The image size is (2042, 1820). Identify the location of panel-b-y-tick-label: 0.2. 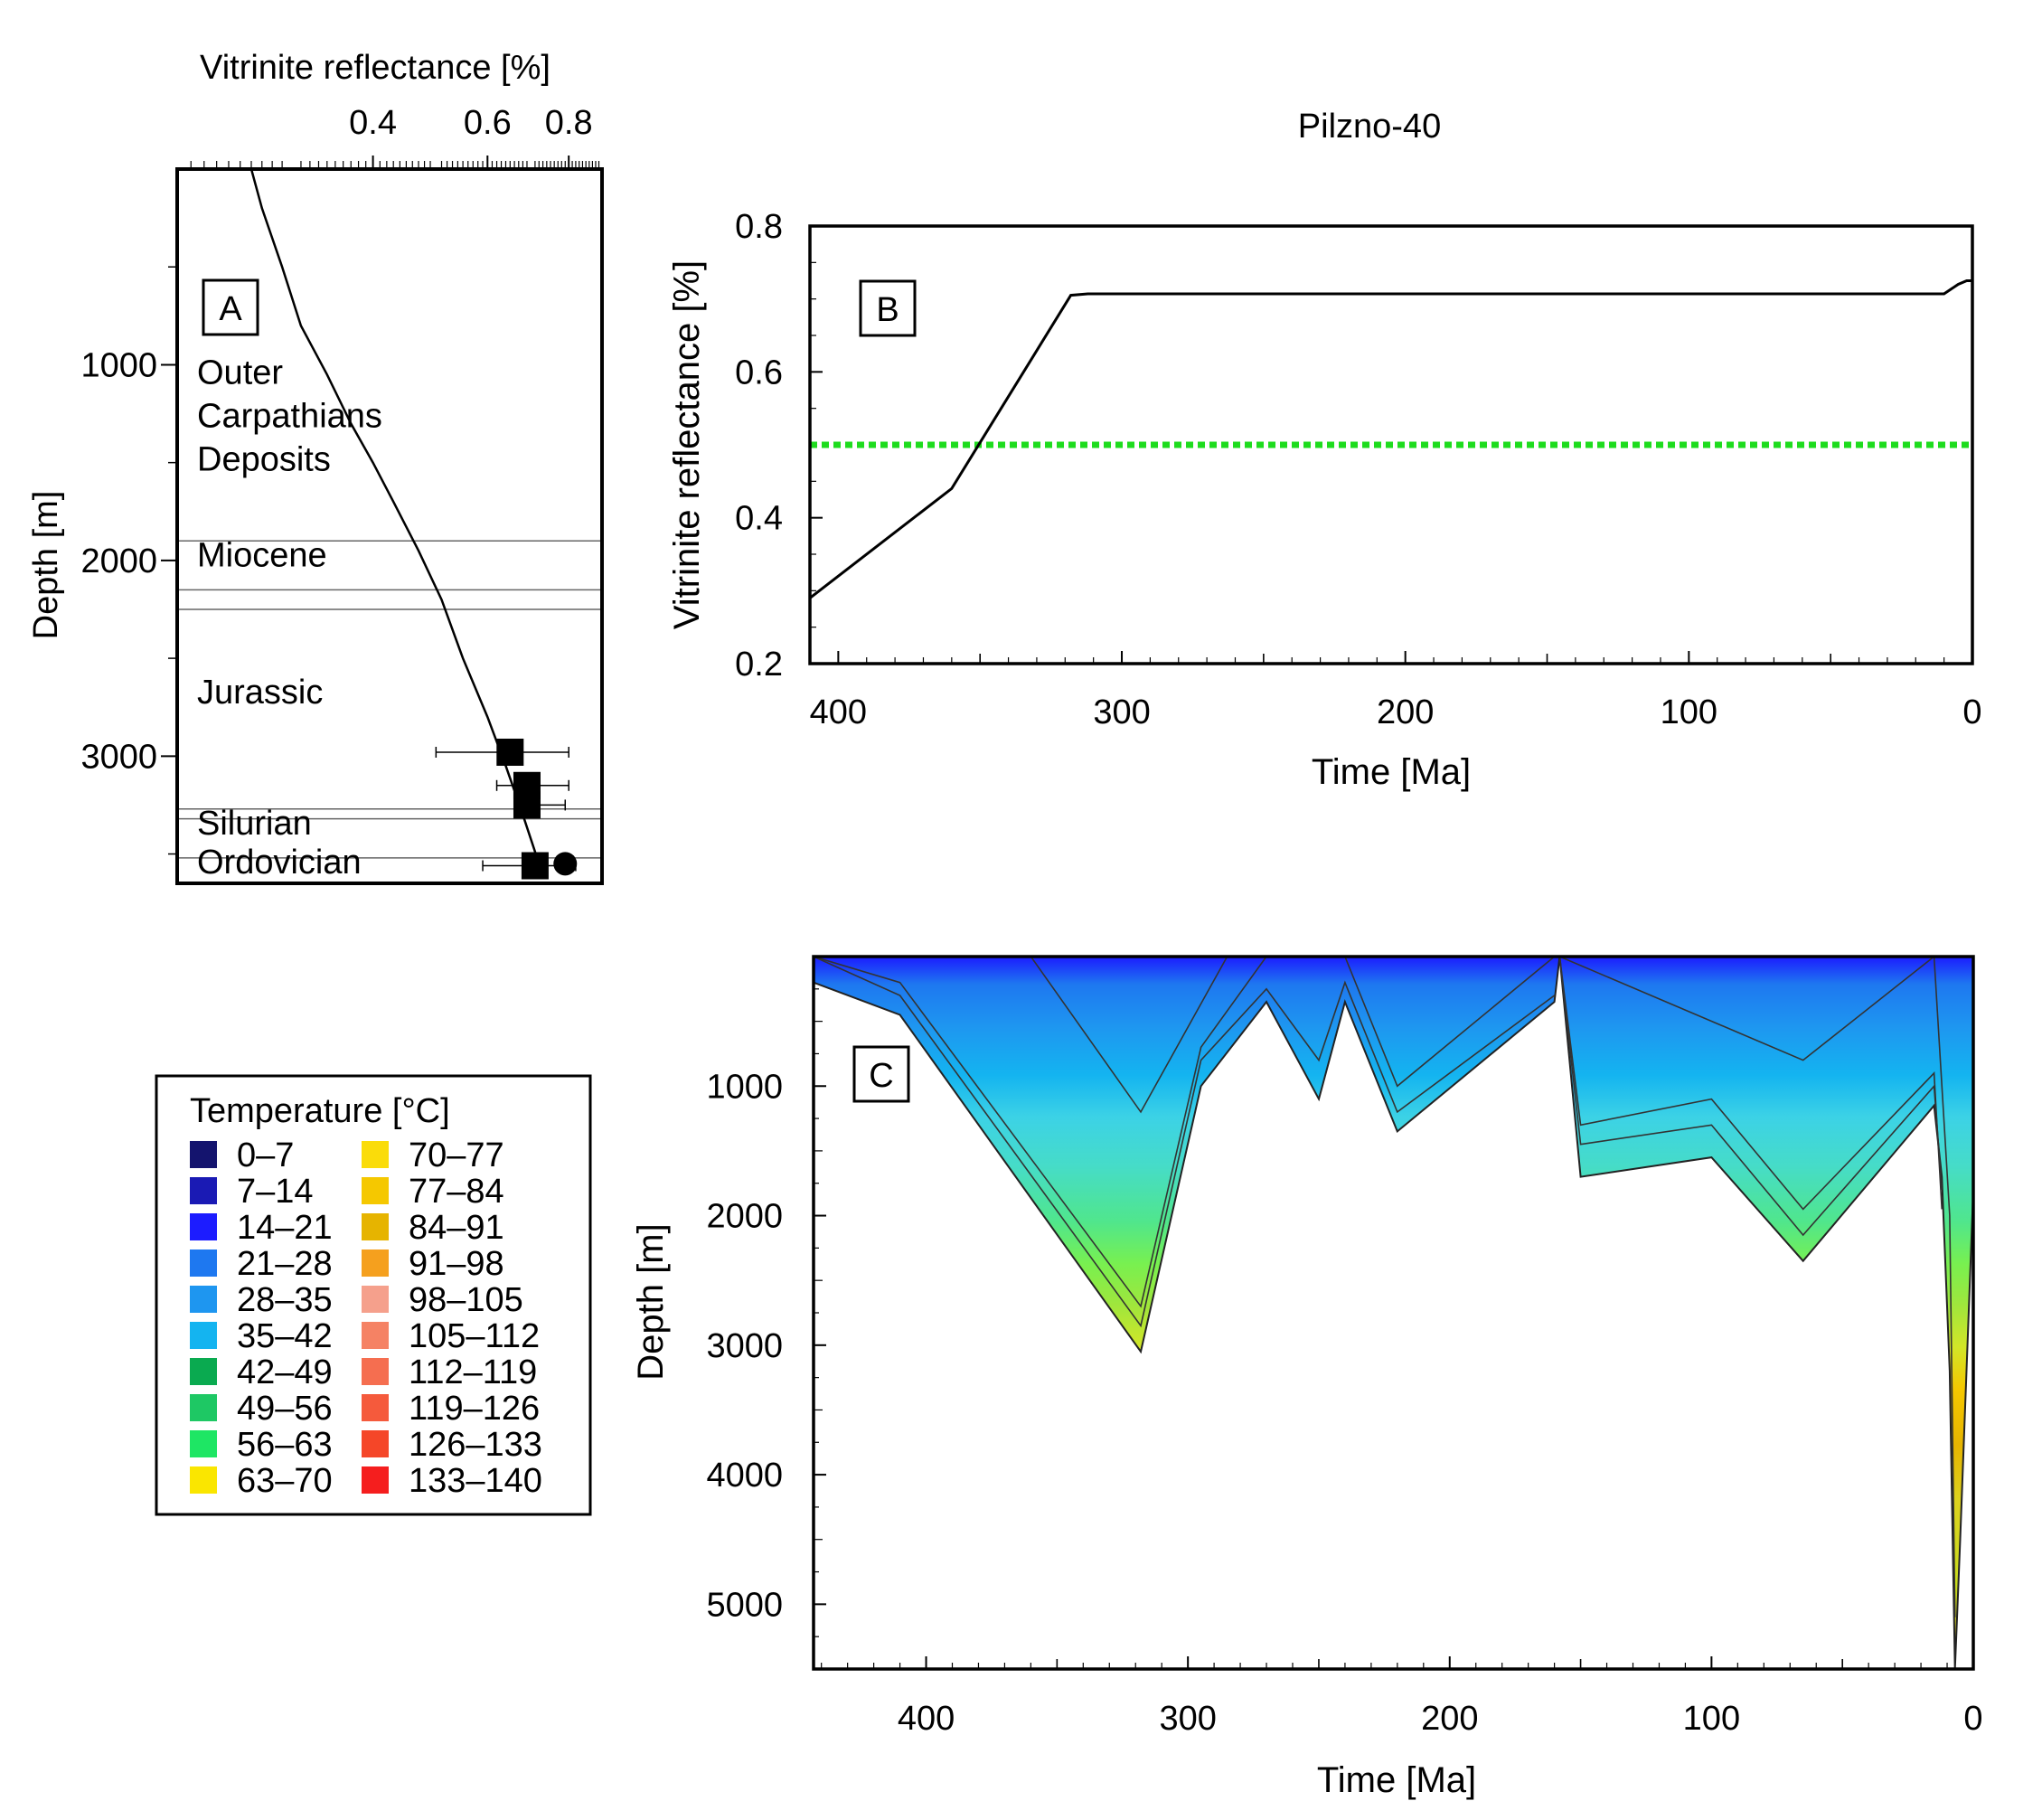
(759, 665).